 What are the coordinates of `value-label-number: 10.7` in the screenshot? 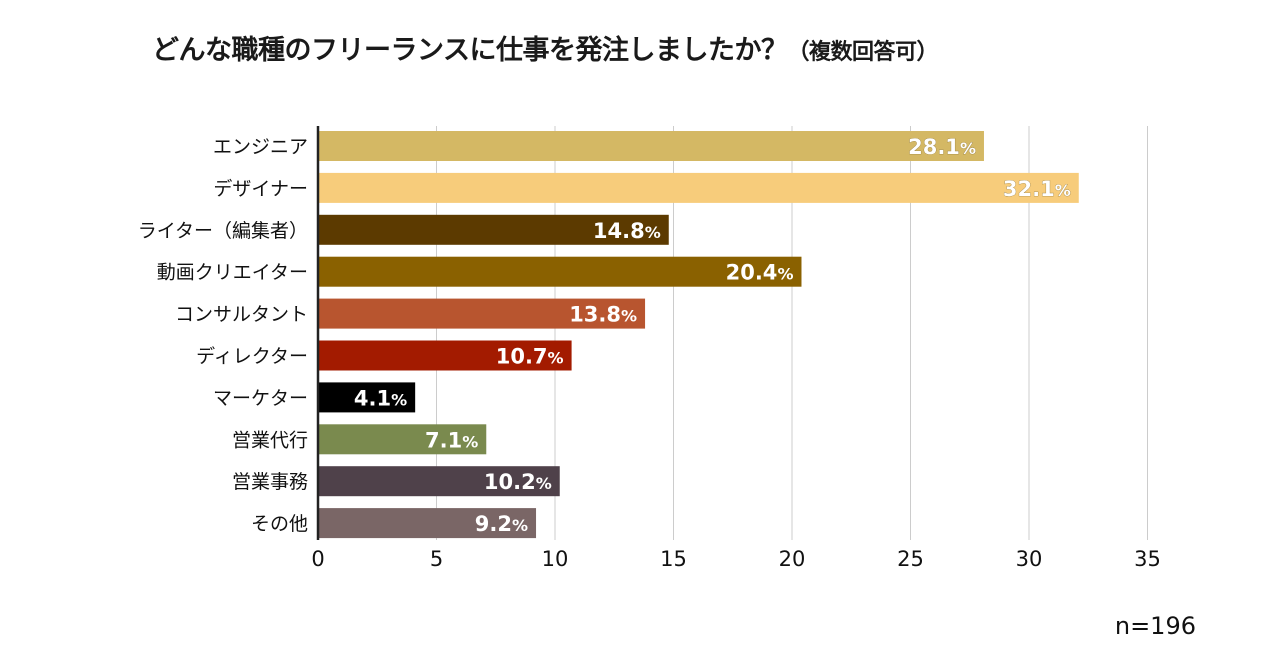 It's located at (522, 357).